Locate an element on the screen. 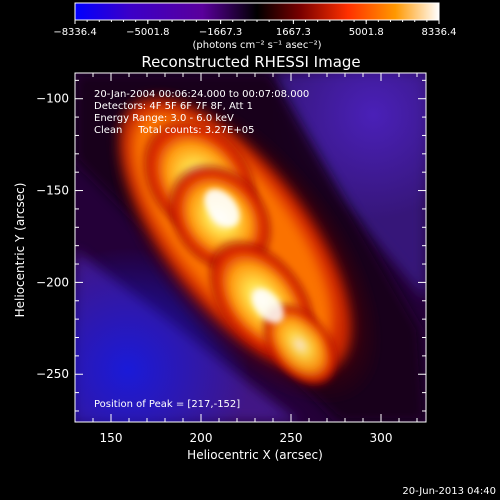 The image size is (500, 500). colorbar-tick-label: 8336.4 is located at coordinates (439, 32).